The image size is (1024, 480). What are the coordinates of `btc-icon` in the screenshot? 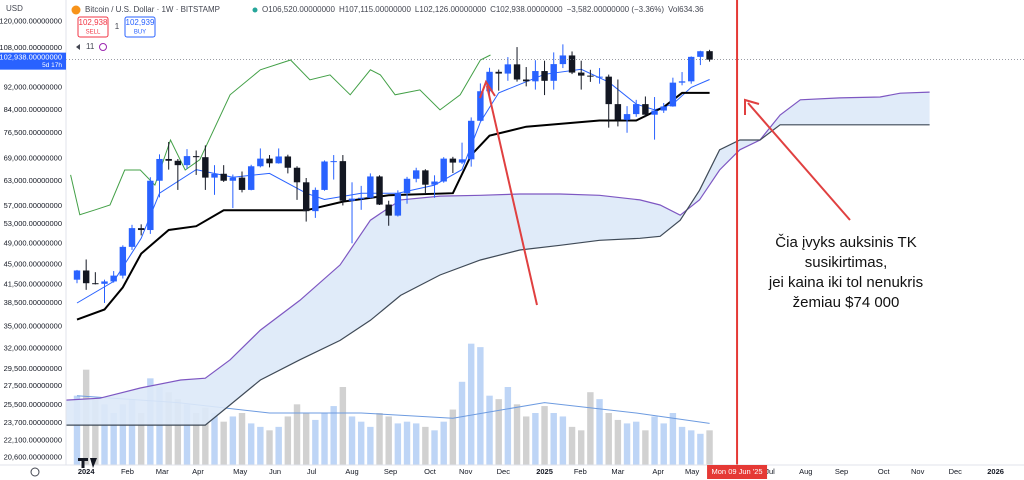 It's located at (76, 10).